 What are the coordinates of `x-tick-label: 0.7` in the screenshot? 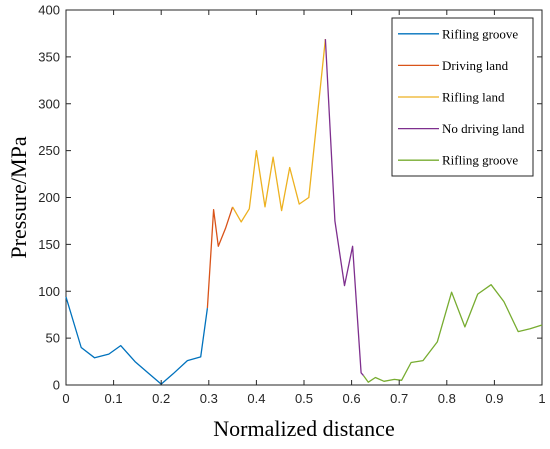 It's located at (399, 398).